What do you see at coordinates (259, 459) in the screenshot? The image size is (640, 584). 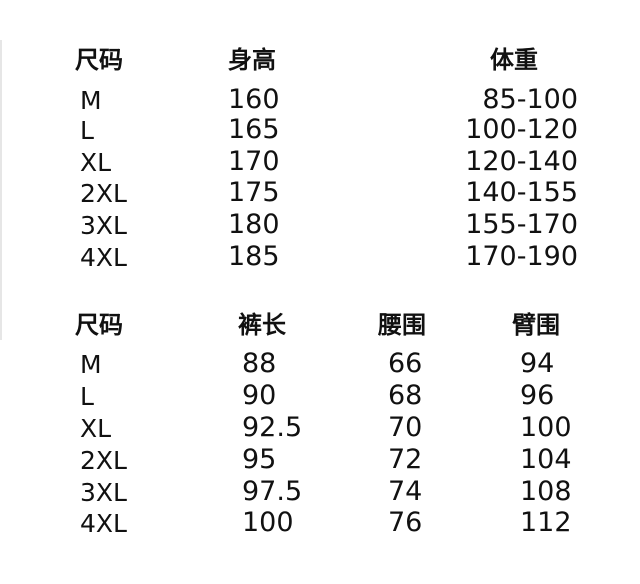 I see `pants-length-cell: 95` at bounding box center [259, 459].